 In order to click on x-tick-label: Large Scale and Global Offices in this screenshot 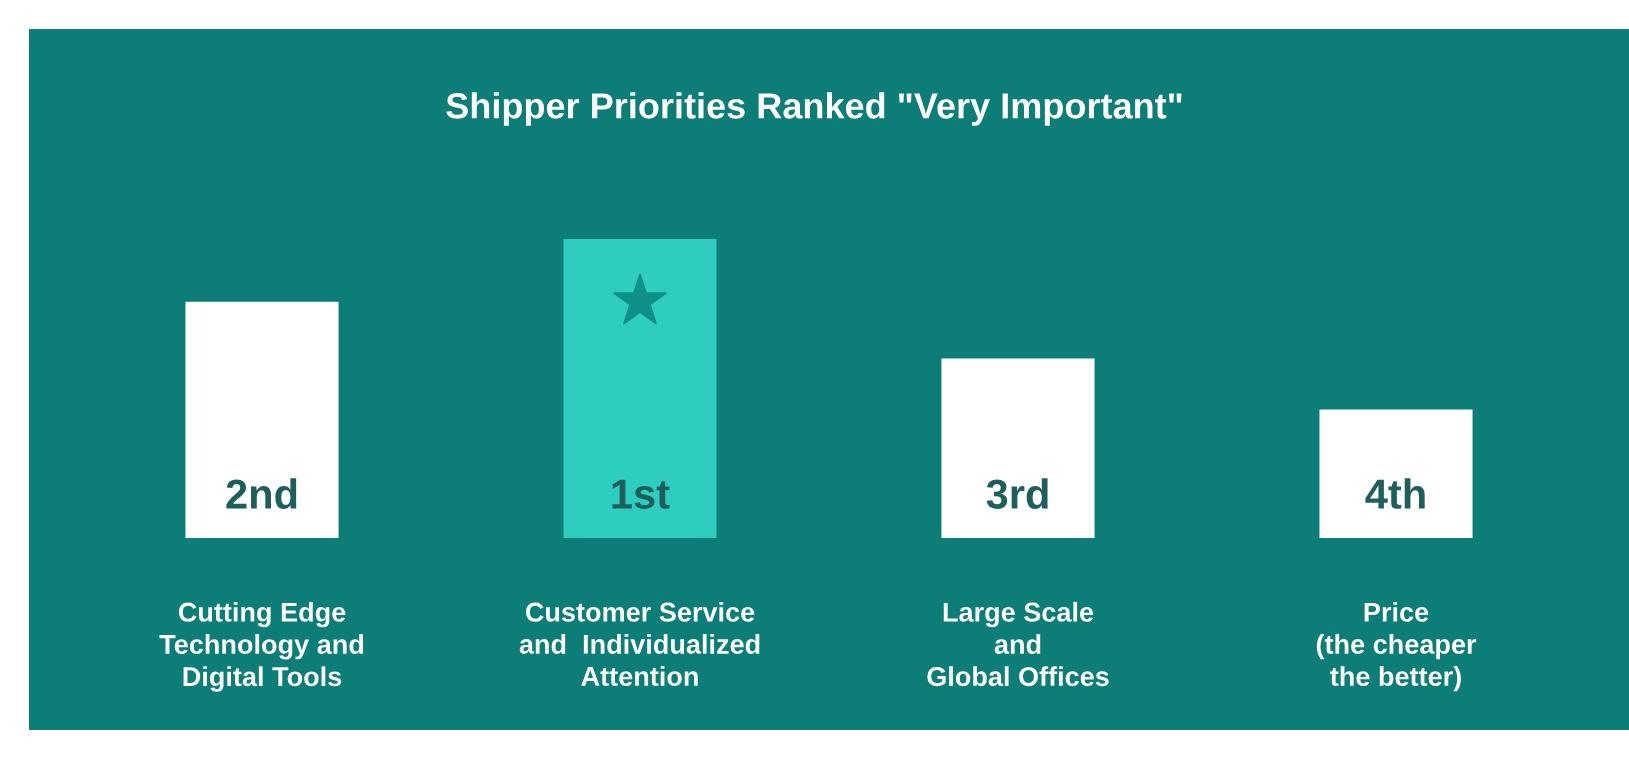, I will do `click(1018, 644)`.